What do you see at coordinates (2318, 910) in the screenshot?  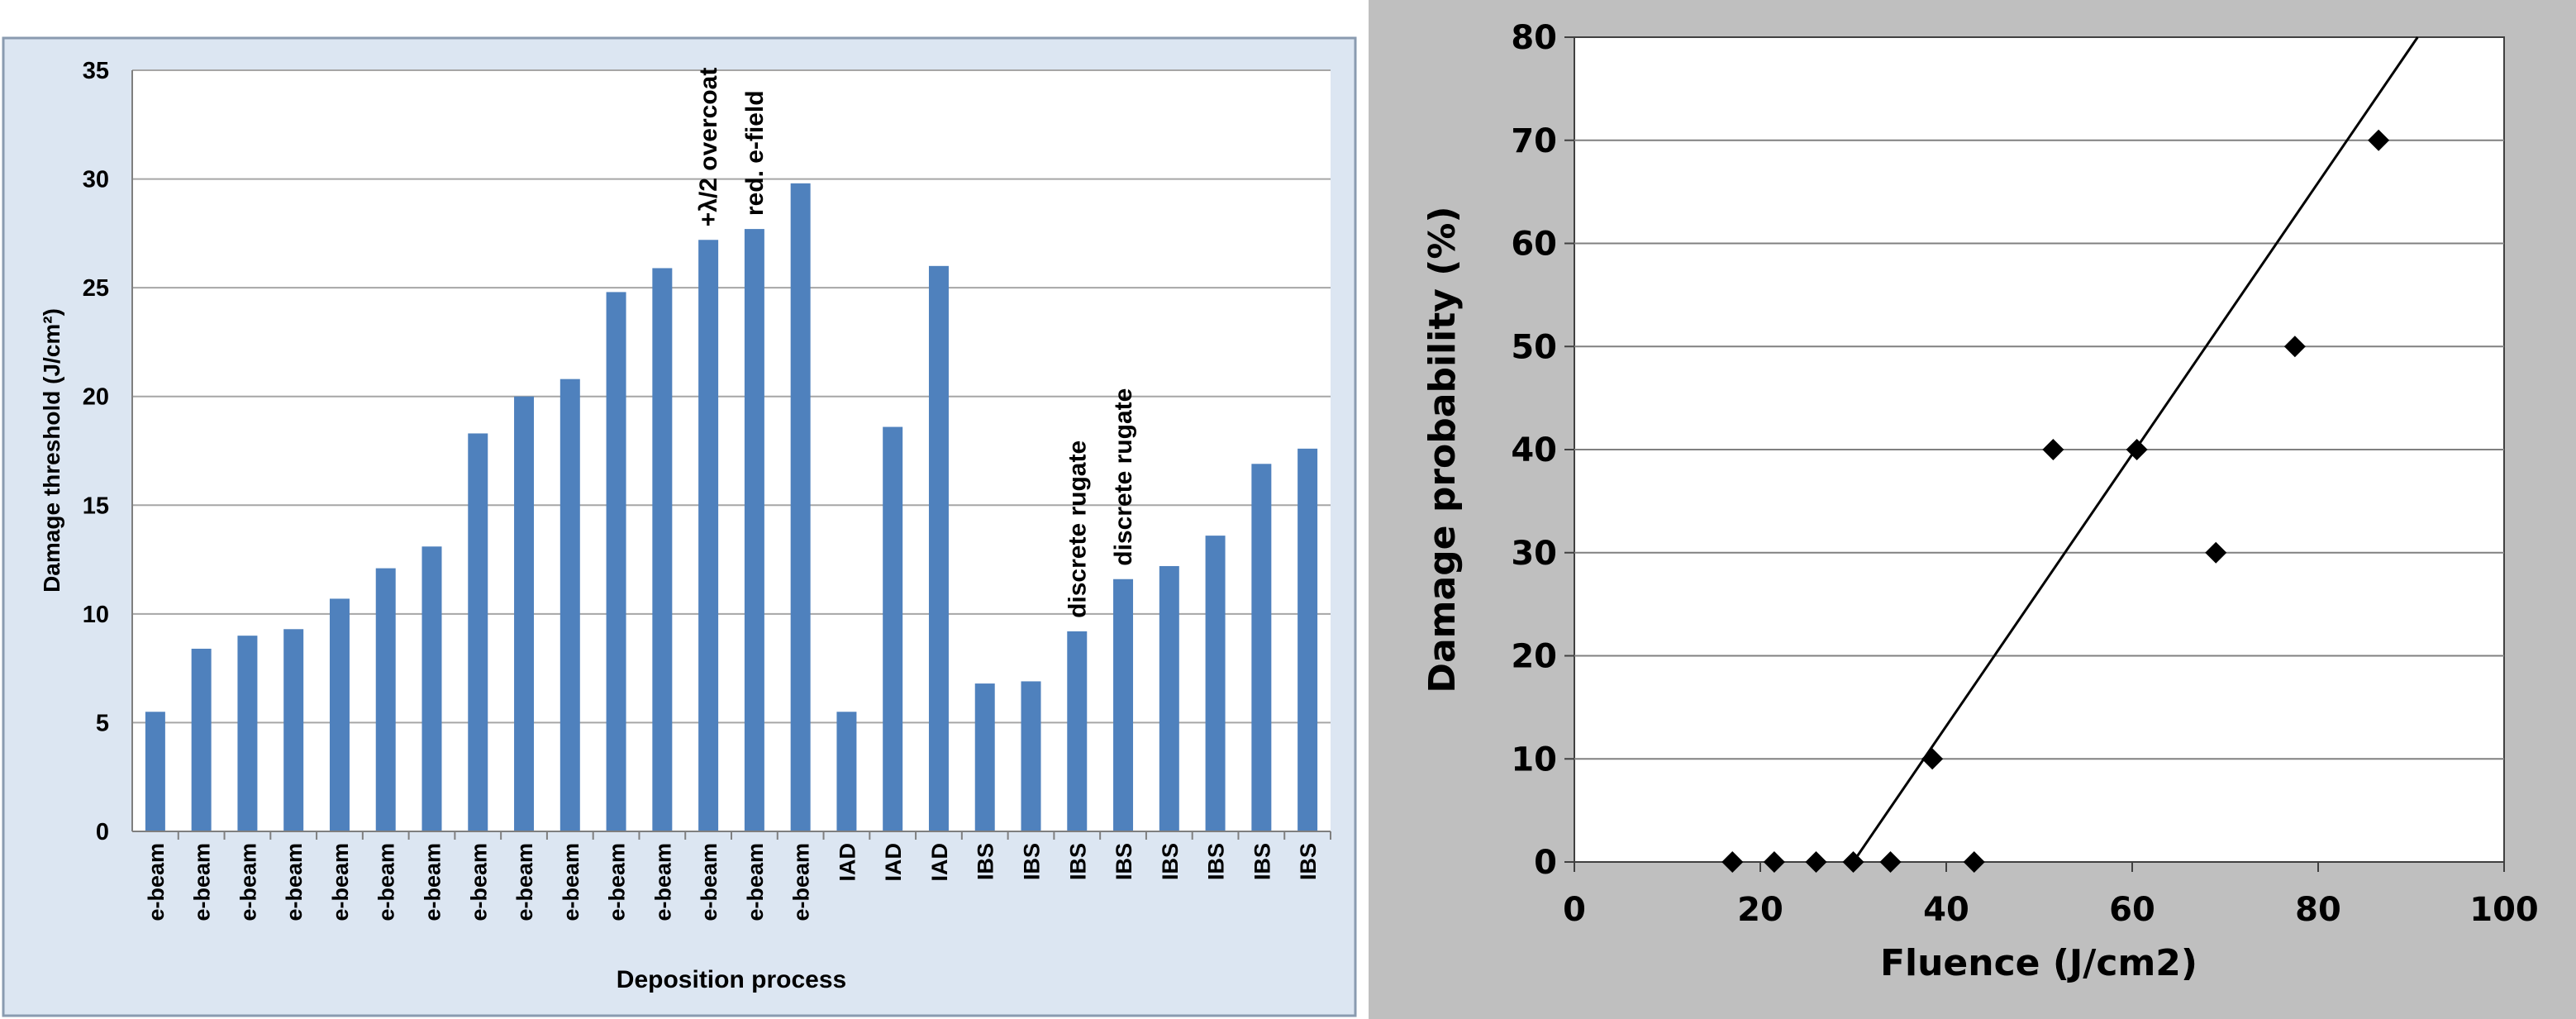 I see `scatter-chart-x-tick-label: 80` at bounding box center [2318, 910].